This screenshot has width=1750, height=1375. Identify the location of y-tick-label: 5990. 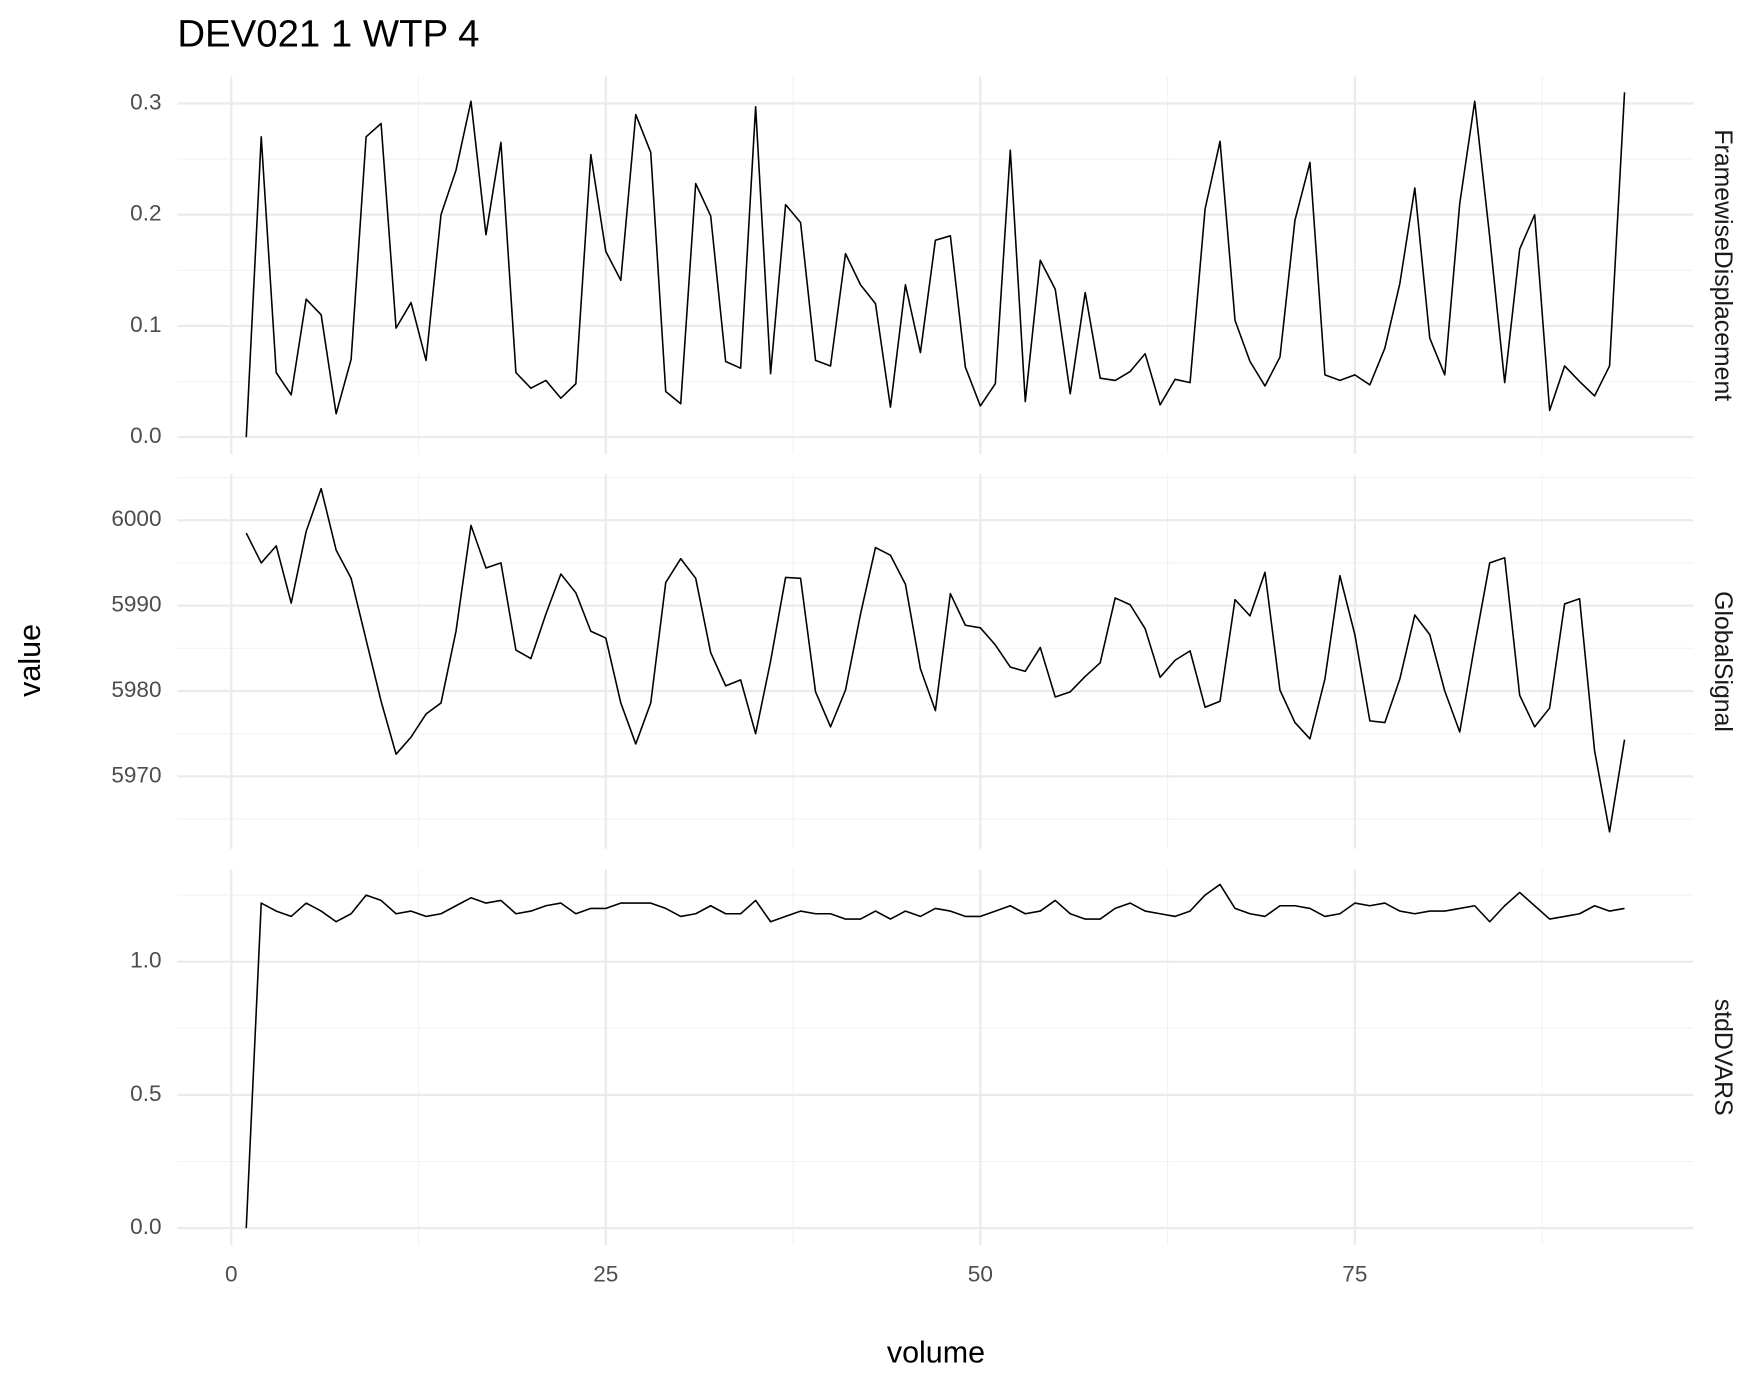
(136, 604).